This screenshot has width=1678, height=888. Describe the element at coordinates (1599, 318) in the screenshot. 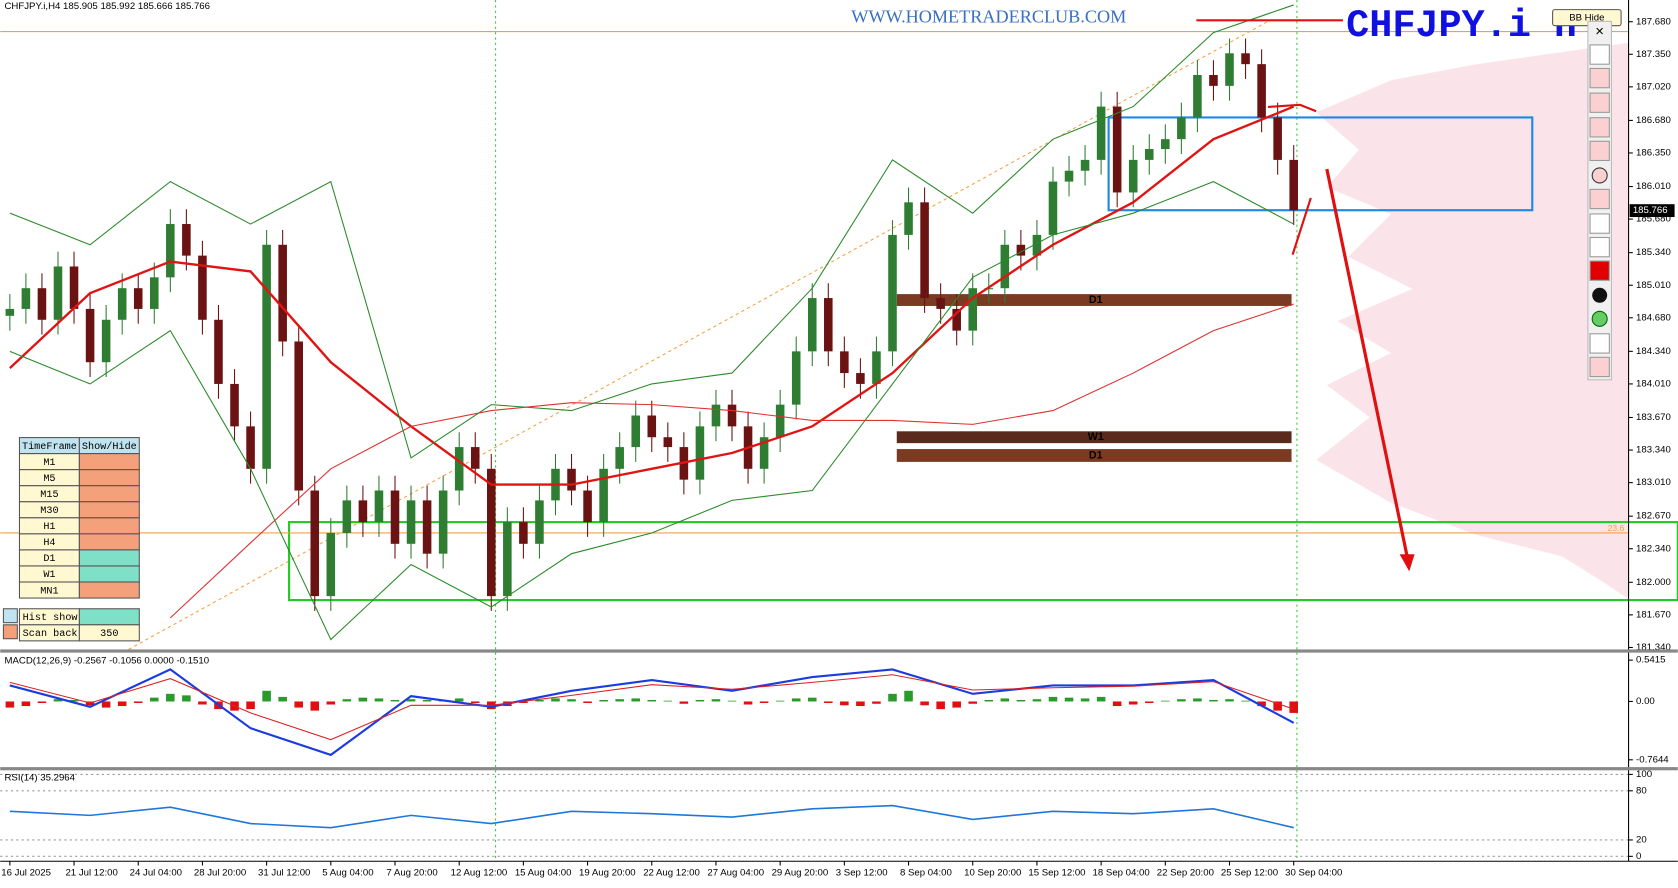

I see `clock-tool` at that location.